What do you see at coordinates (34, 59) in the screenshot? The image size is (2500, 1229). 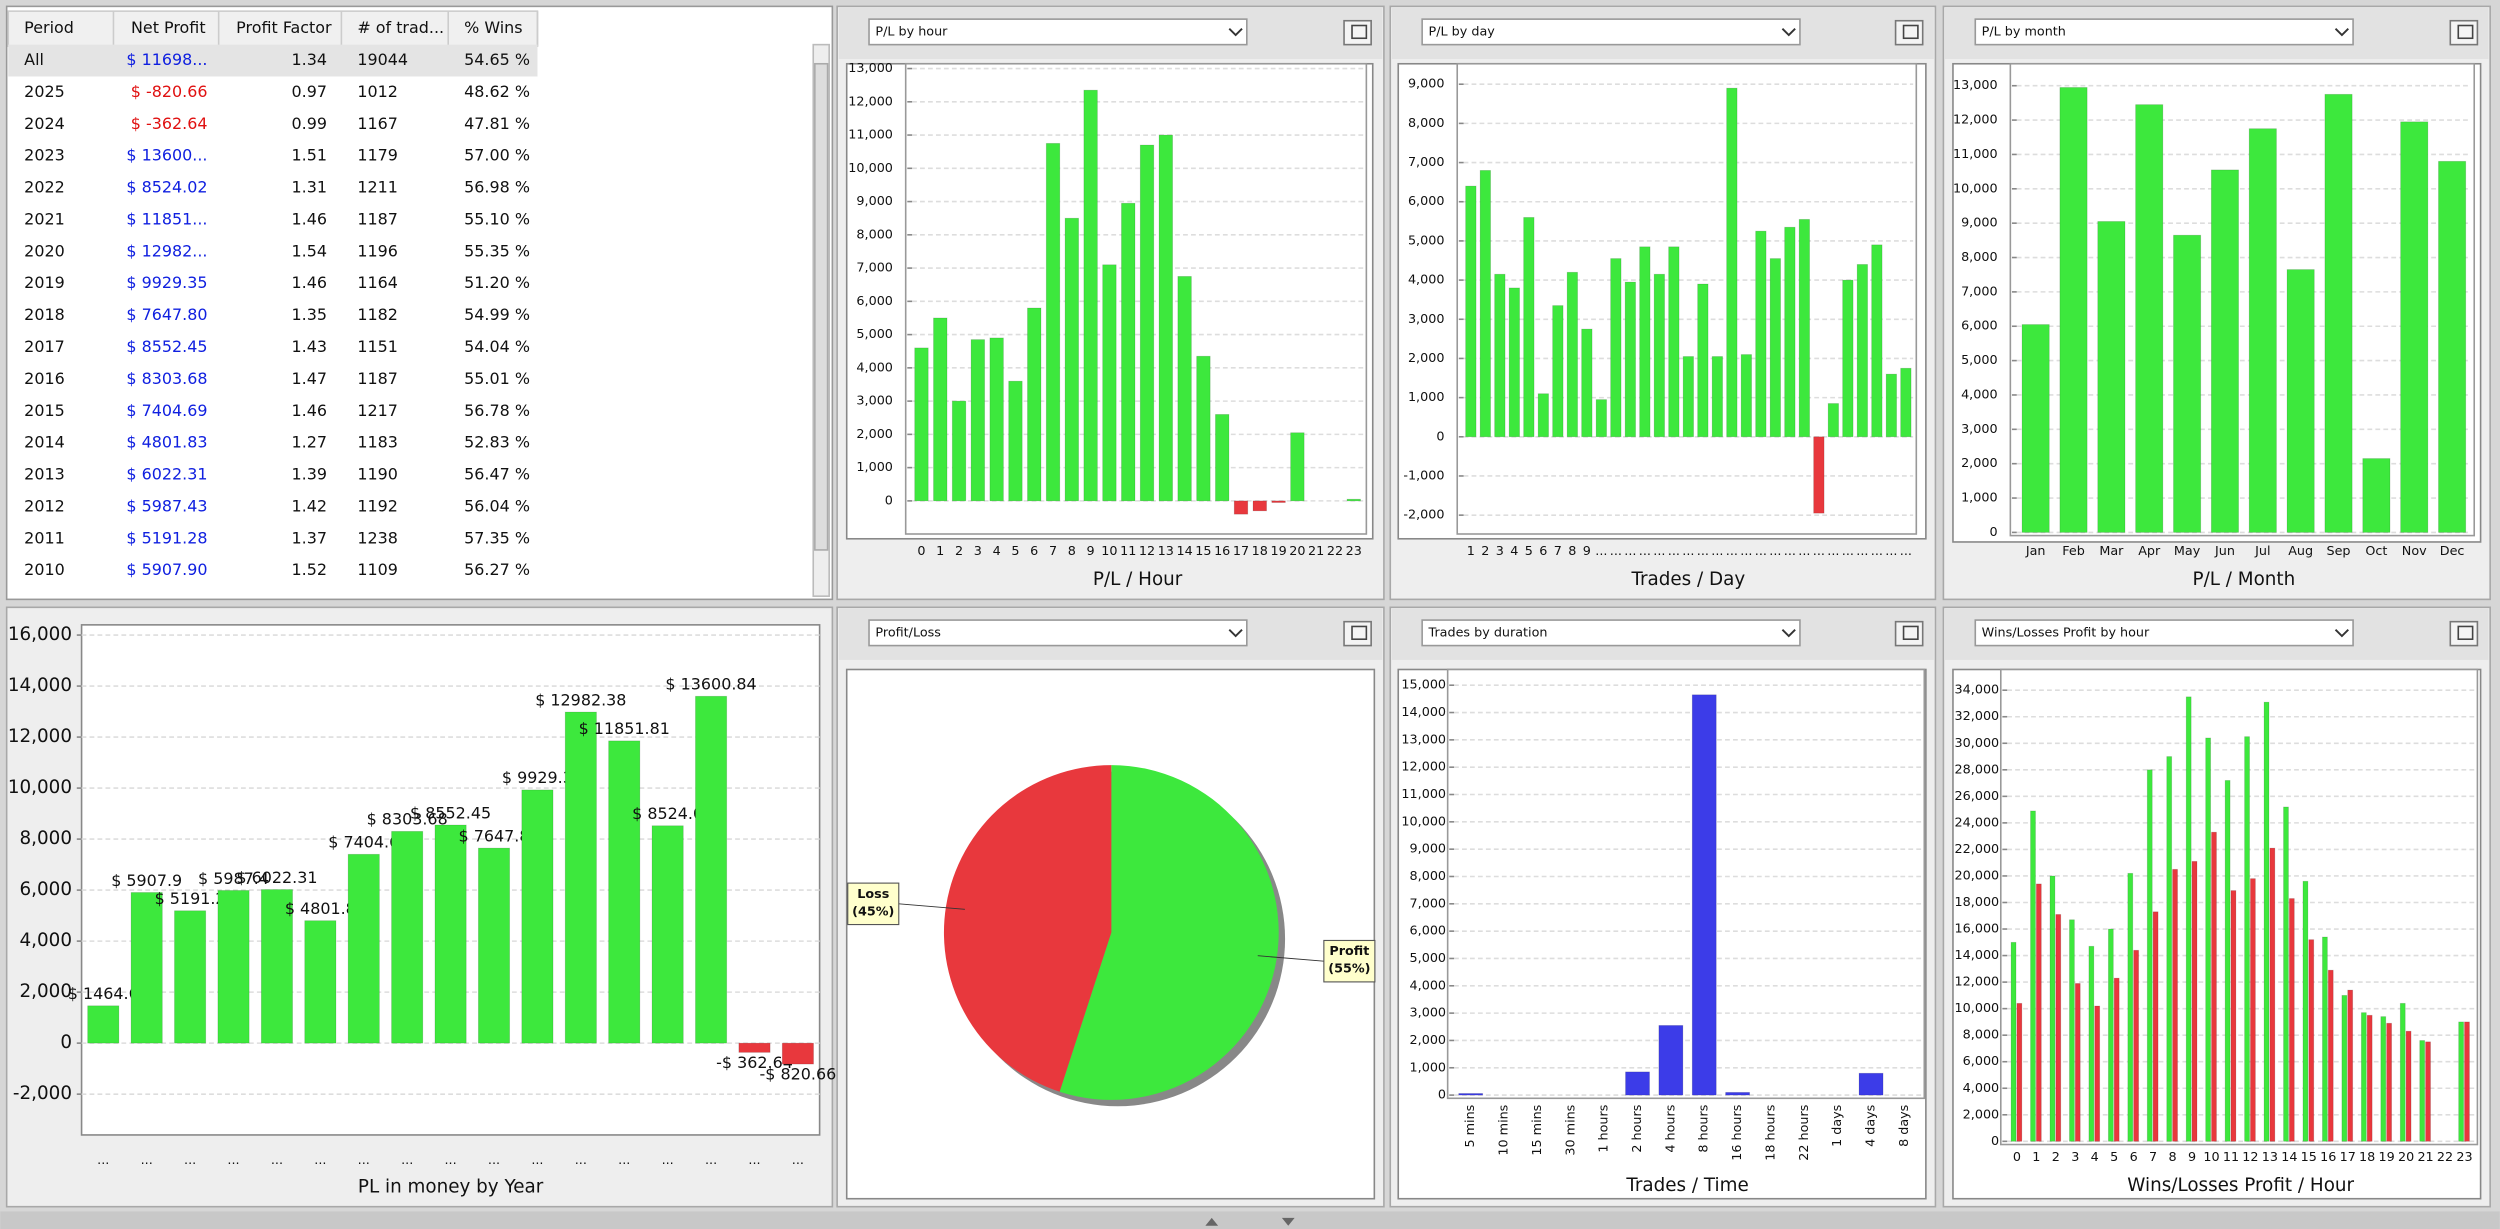 I see `table-cell: All` at bounding box center [34, 59].